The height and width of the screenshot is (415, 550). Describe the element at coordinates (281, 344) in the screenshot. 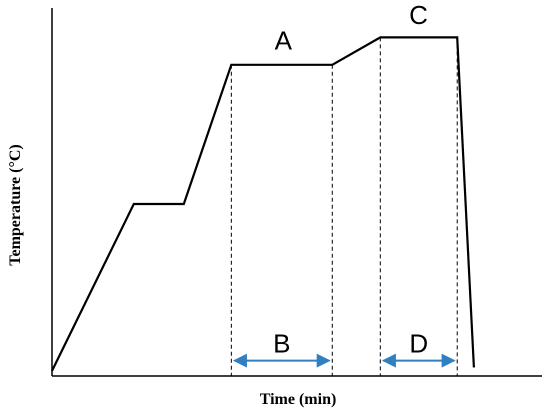

I see `label-b: B` at that location.